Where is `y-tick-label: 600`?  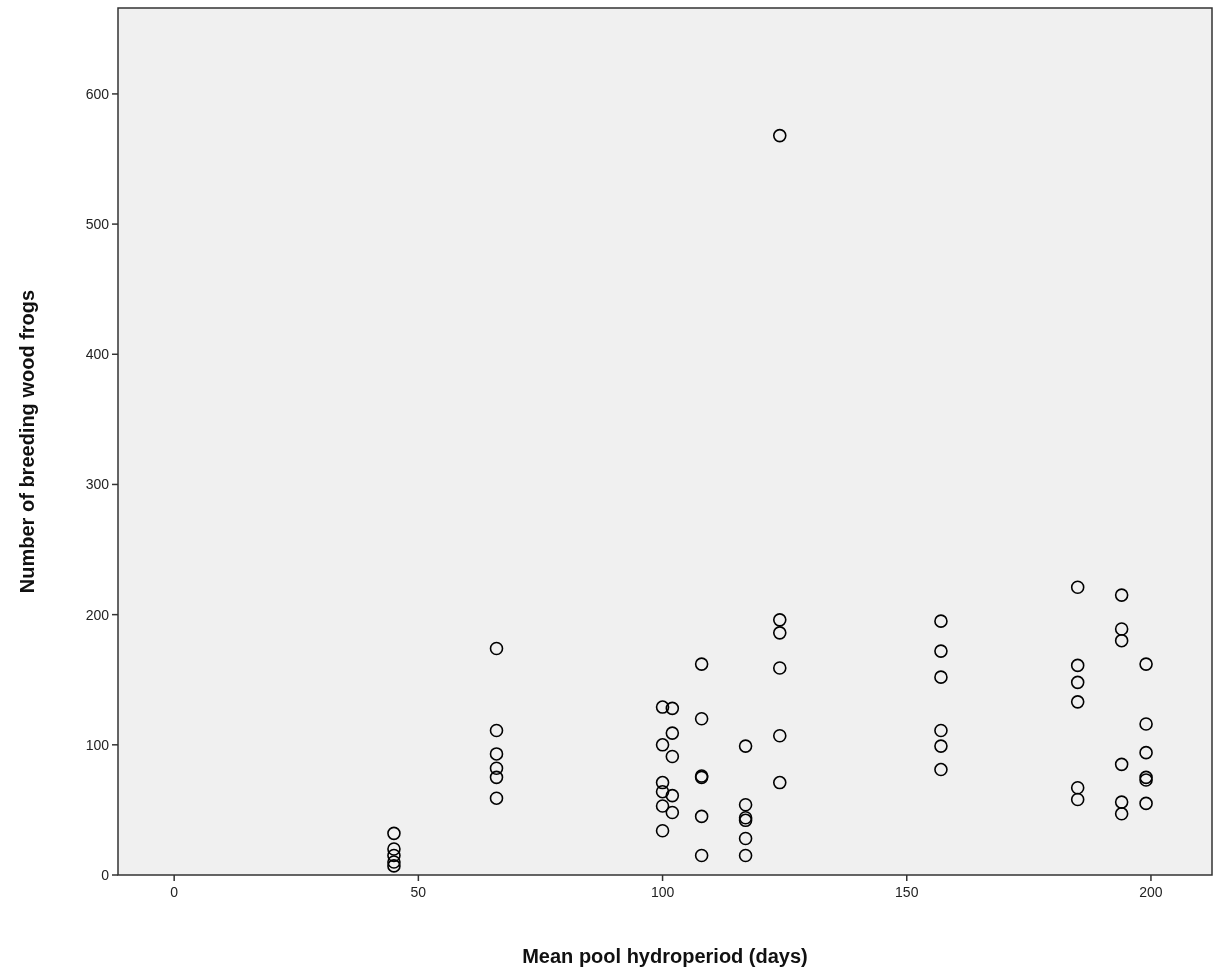 y-tick-label: 600 is located at coordinates (97, 93).